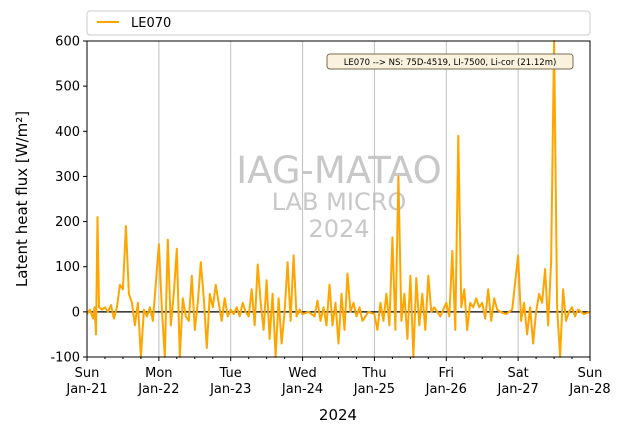 Image resolution: width=623 pixels, height=433 pixels. I want to click on legend-frame, so click(338, 23).